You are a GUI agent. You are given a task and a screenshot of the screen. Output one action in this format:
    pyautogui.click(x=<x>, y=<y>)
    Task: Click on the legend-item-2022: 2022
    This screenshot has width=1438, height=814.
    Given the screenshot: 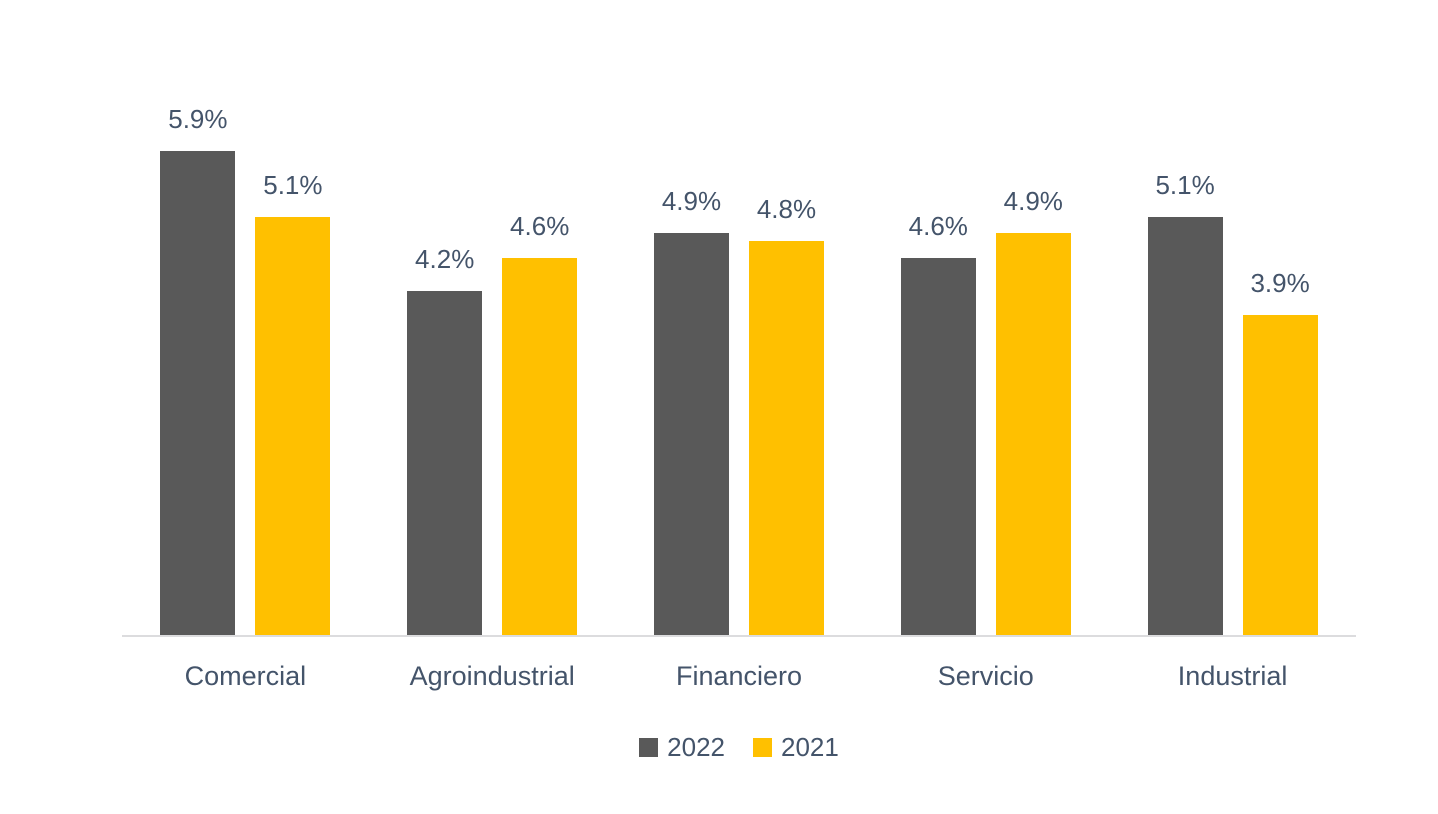 What is the action you would take?
    pyautogui.click(x=682, y=747)
    